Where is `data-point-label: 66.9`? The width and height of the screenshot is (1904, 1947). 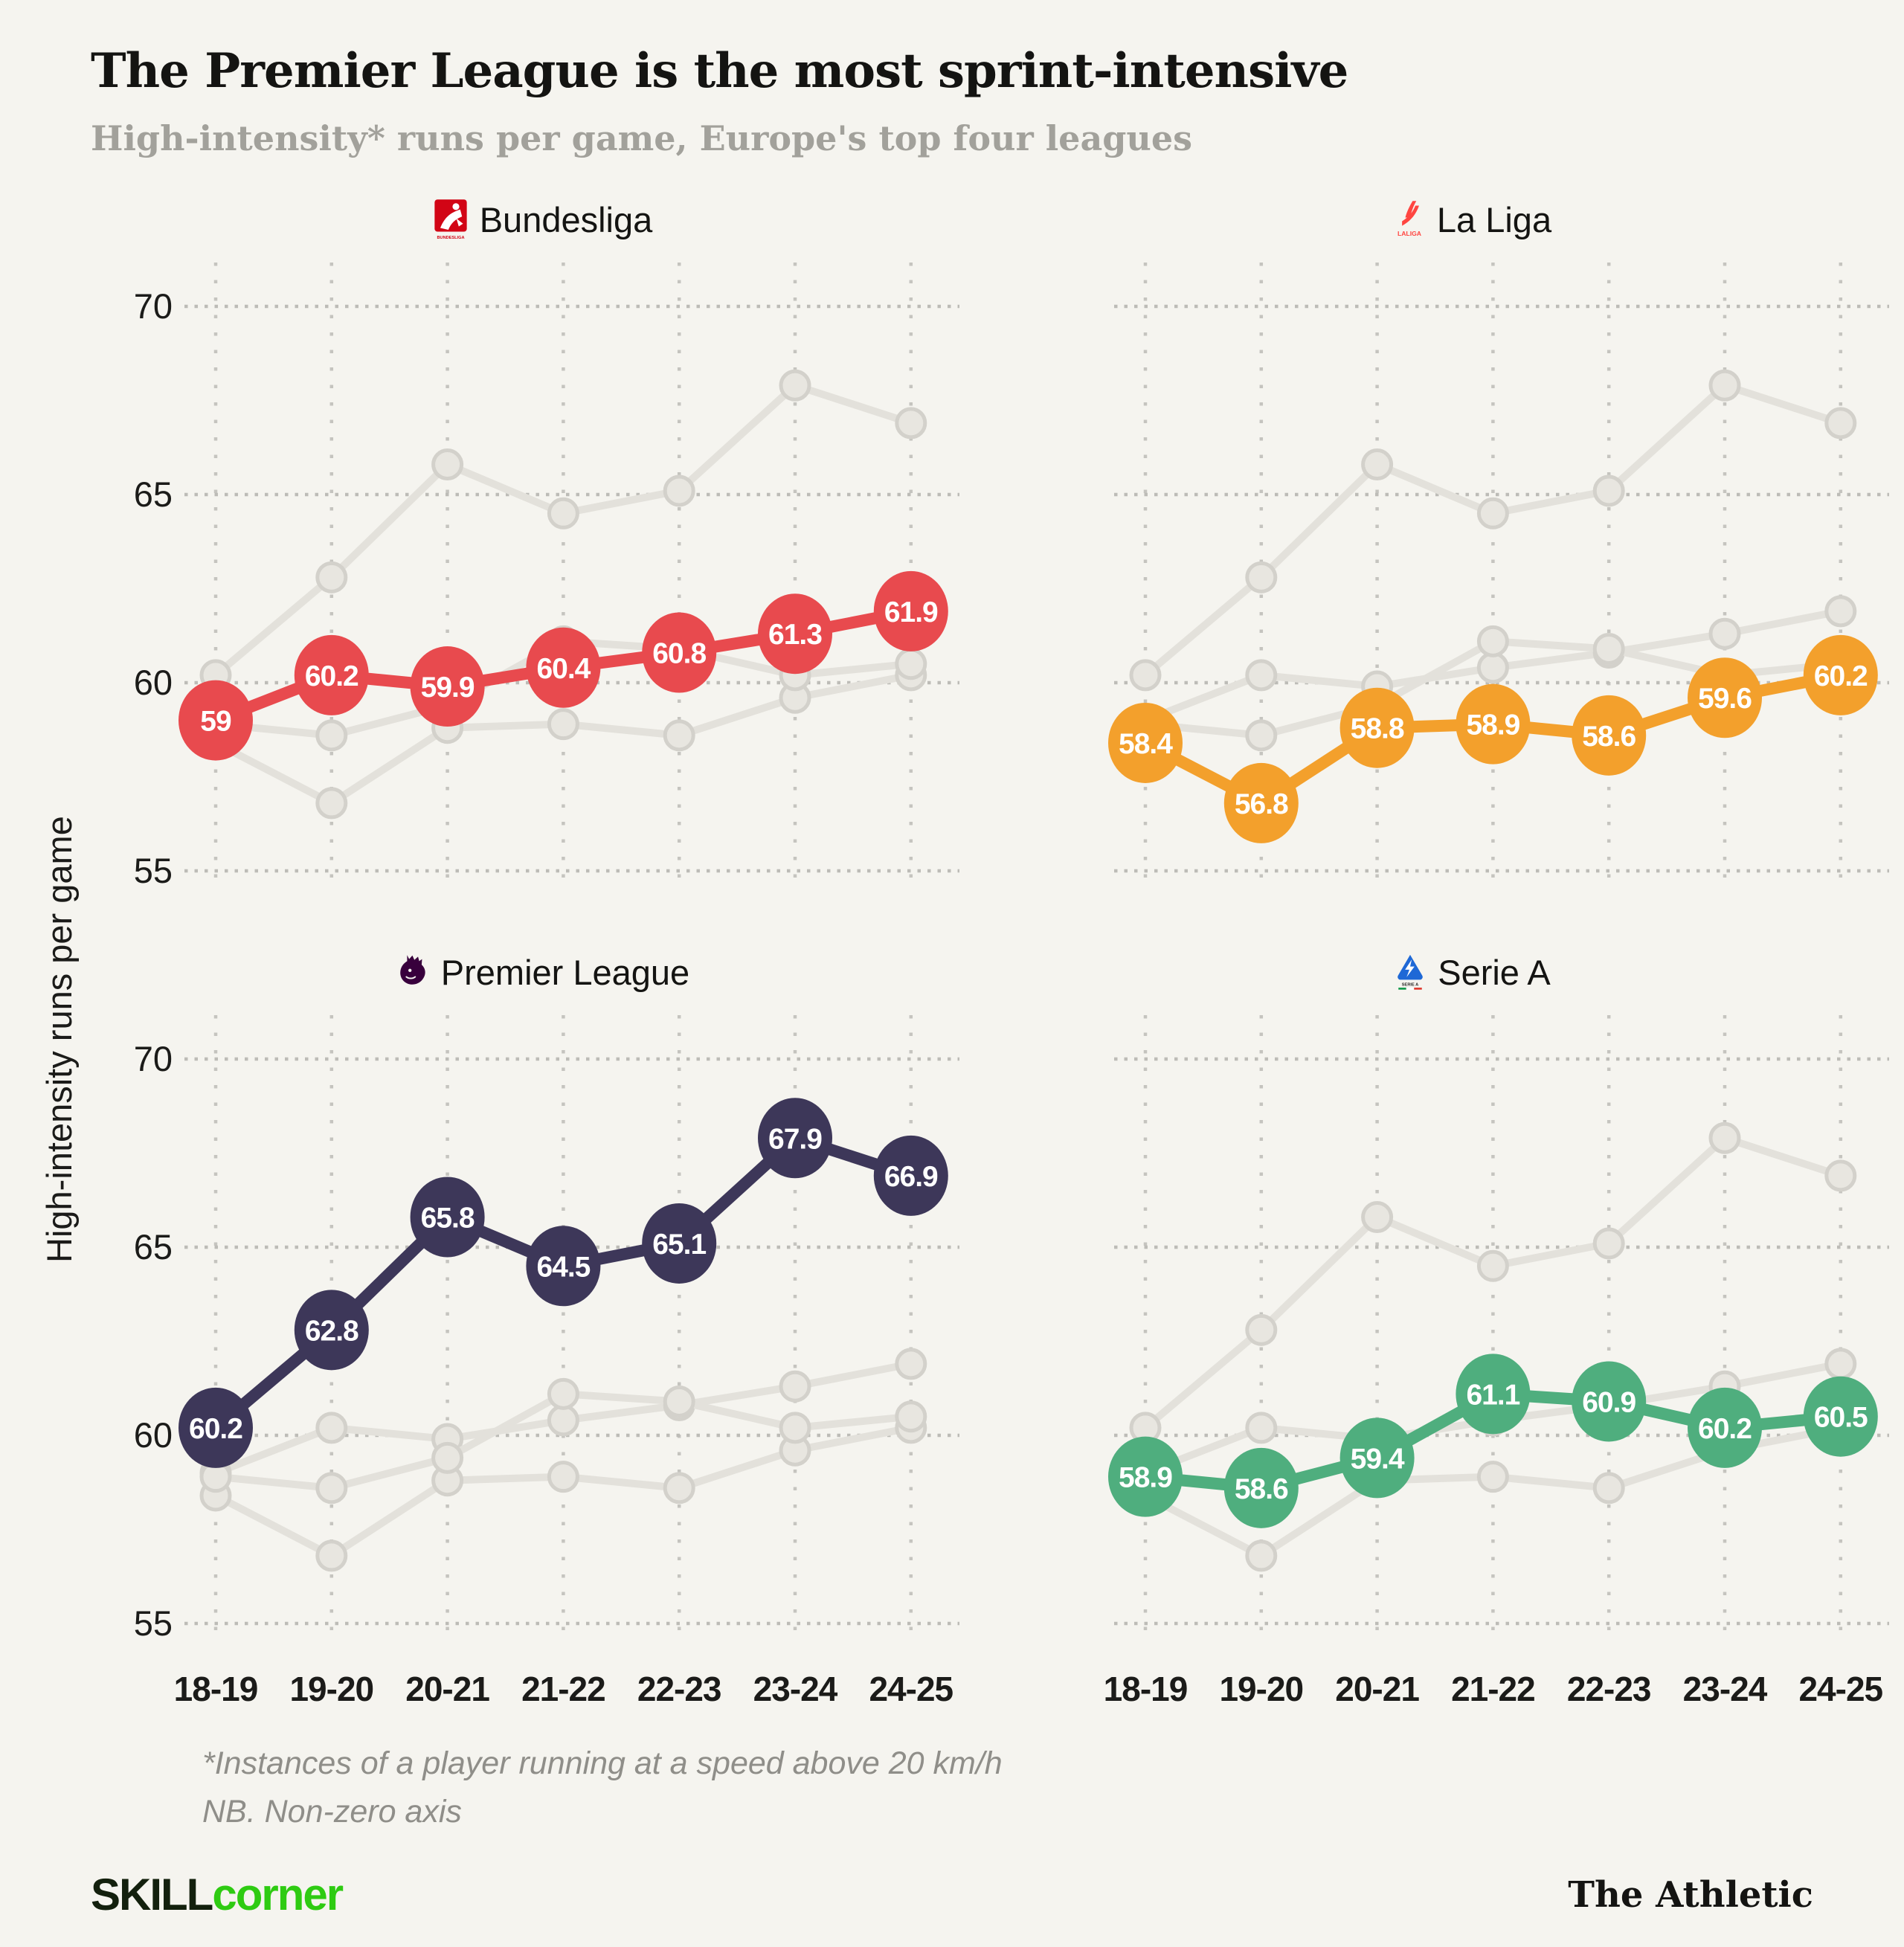 data-point-label: 66.9 is located at coordinates (911, 1177).